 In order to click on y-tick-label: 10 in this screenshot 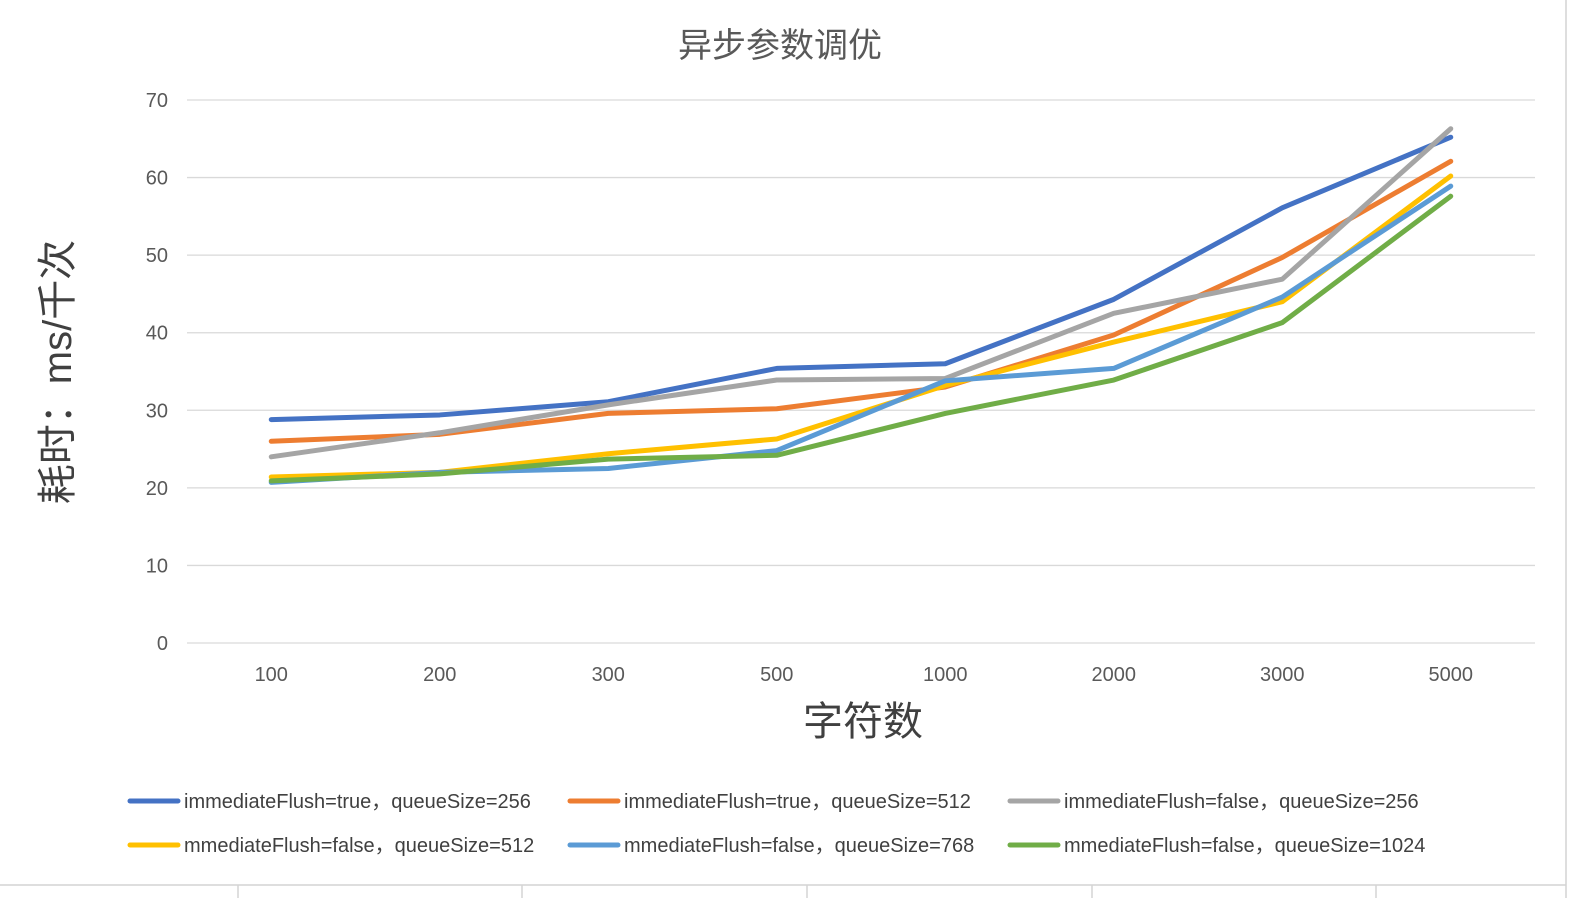, I will do `click(157, 566)`.